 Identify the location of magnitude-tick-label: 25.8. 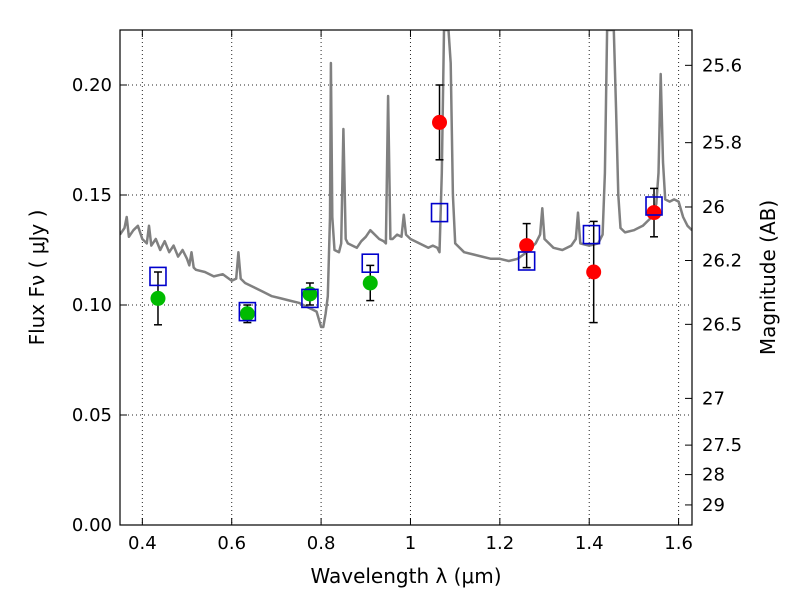
(722, 143).